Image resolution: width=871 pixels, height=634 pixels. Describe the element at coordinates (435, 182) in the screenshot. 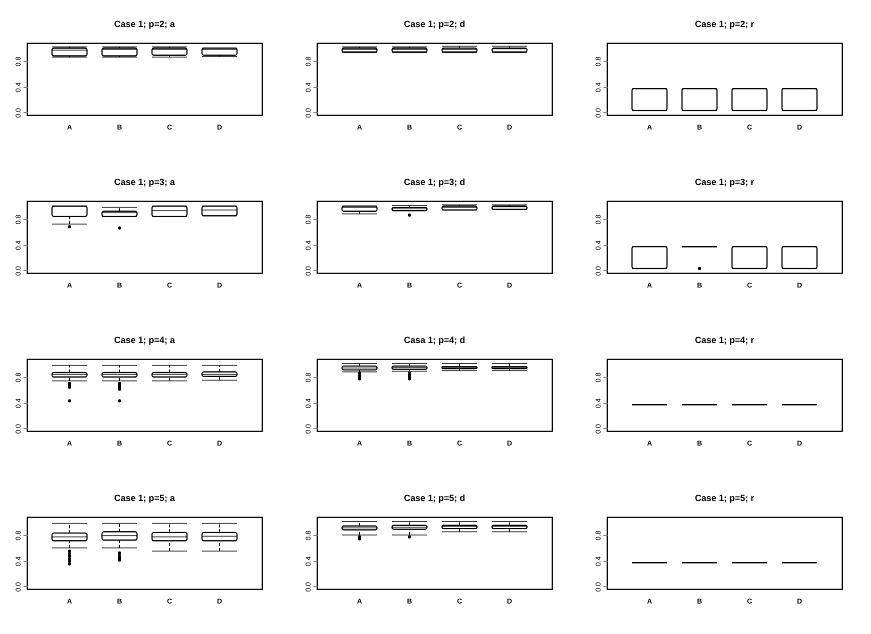

I see `chart-title: Case 1; p=3; d` at that location.